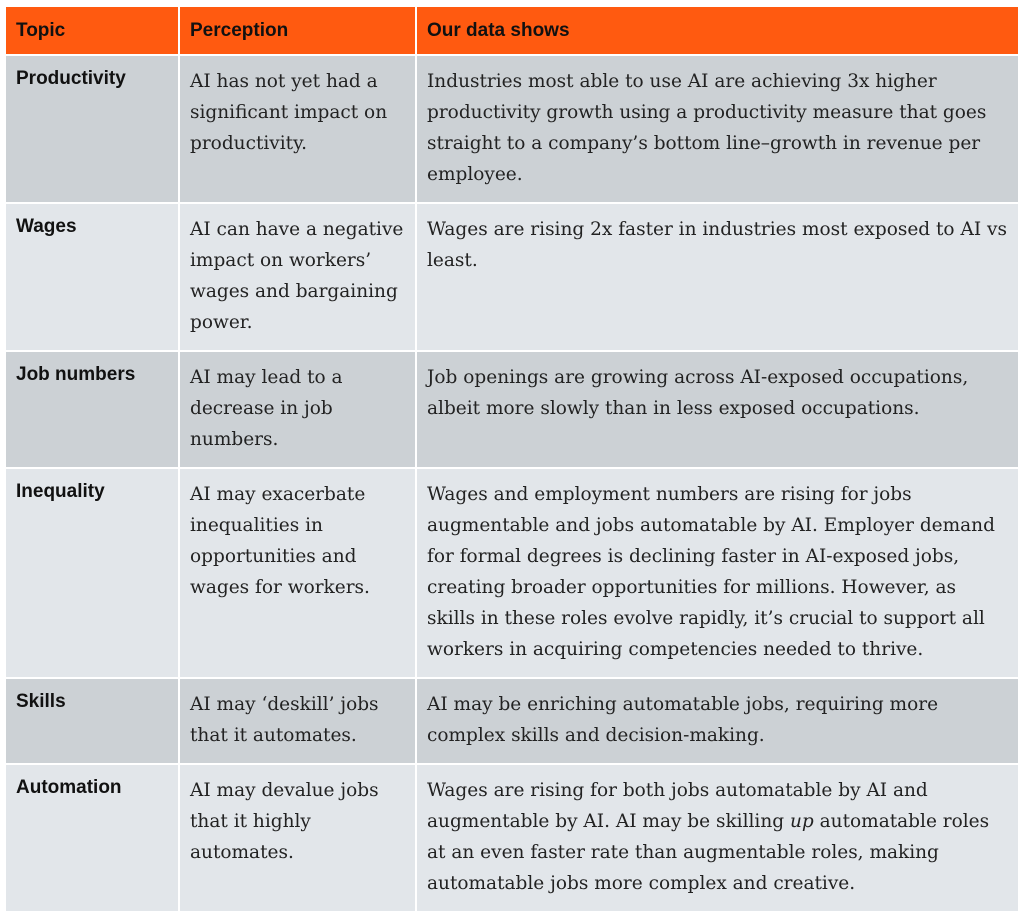  Describe the element at coordinates (93, 276) in the screenshot. I see `topic-cell: Wages` at that location.